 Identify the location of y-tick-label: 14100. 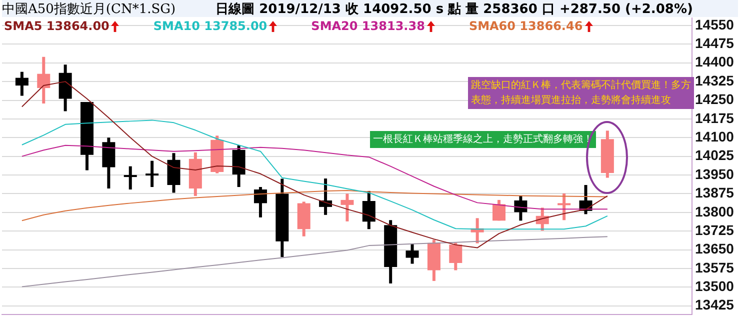
(714, 136).